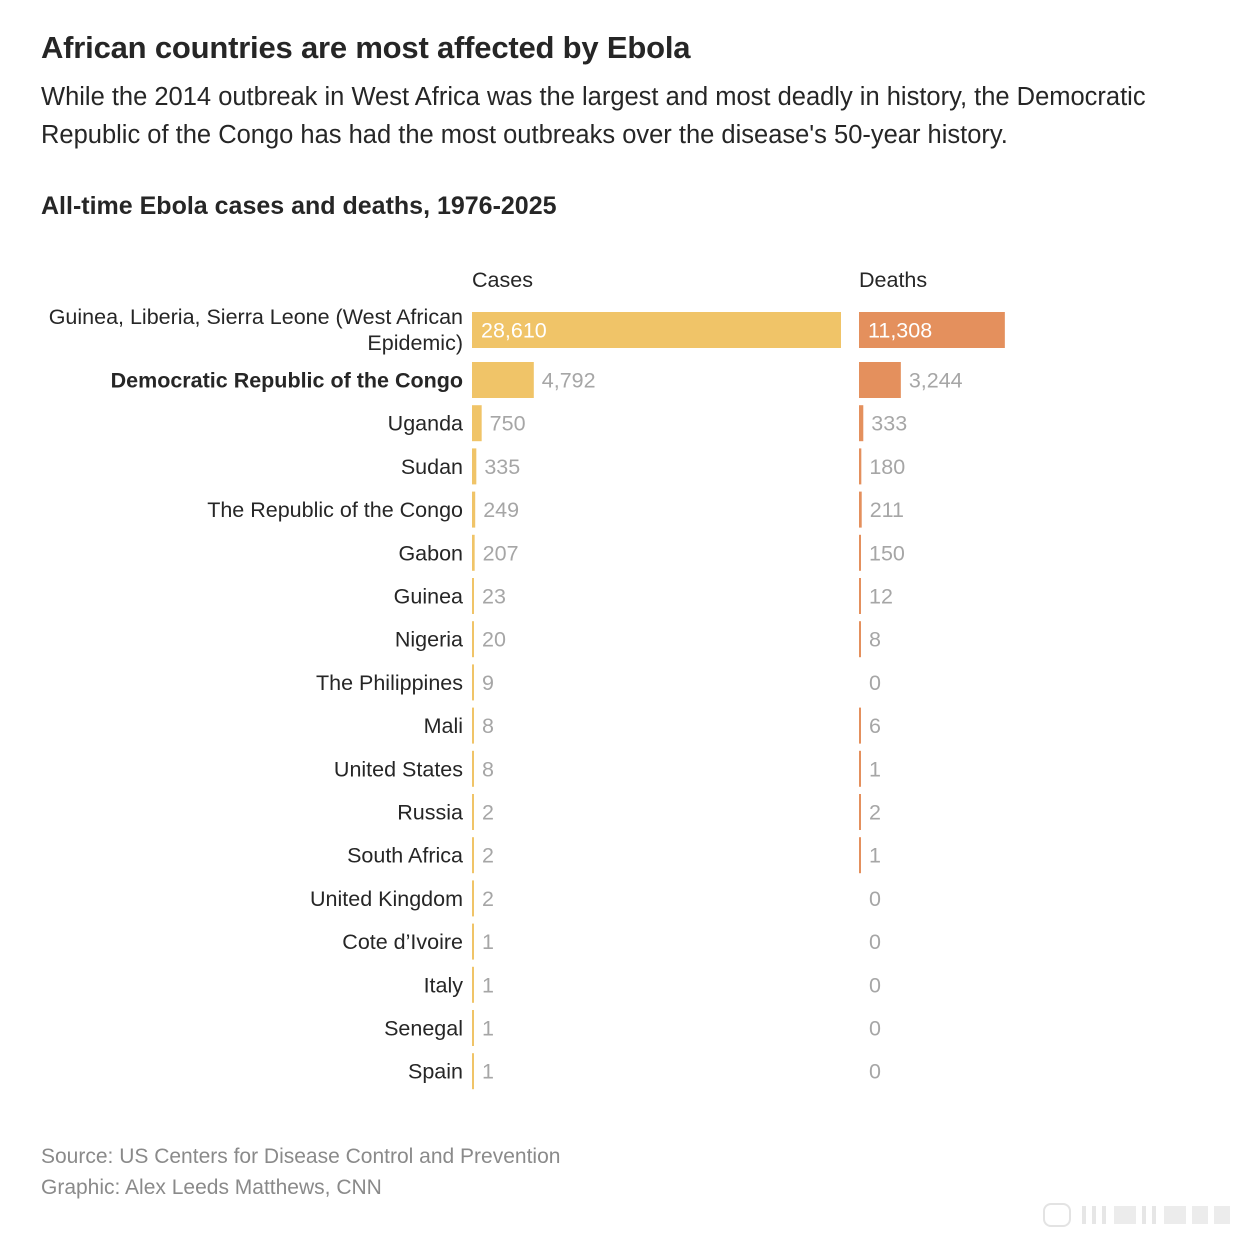  What do you see at coordinates (386, 899) in the screenshot?
I see `category-label: United Kingdom` at bounding box center [386, 899].